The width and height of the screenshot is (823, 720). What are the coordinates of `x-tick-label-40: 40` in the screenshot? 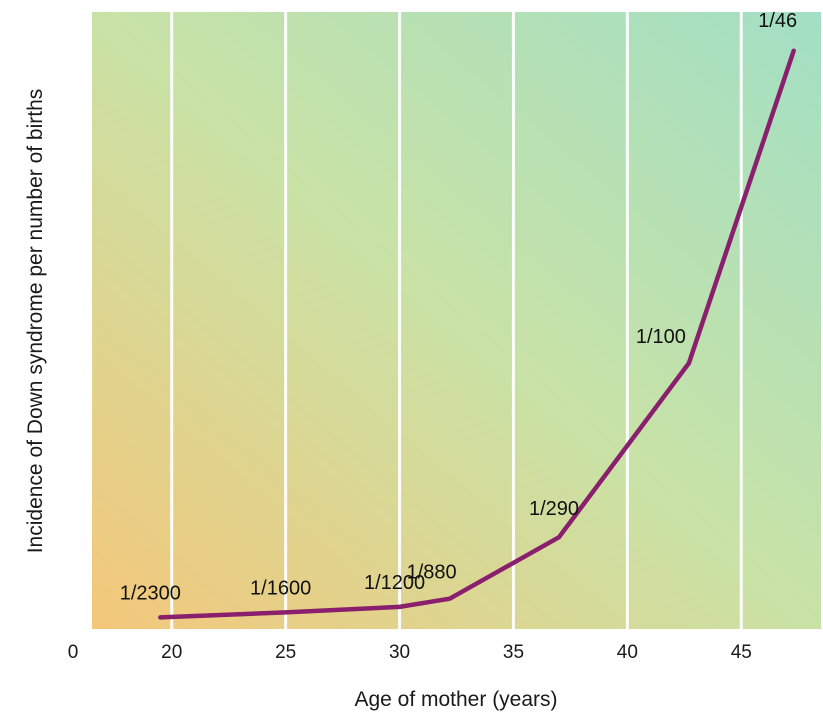 It's located at (627, 652).